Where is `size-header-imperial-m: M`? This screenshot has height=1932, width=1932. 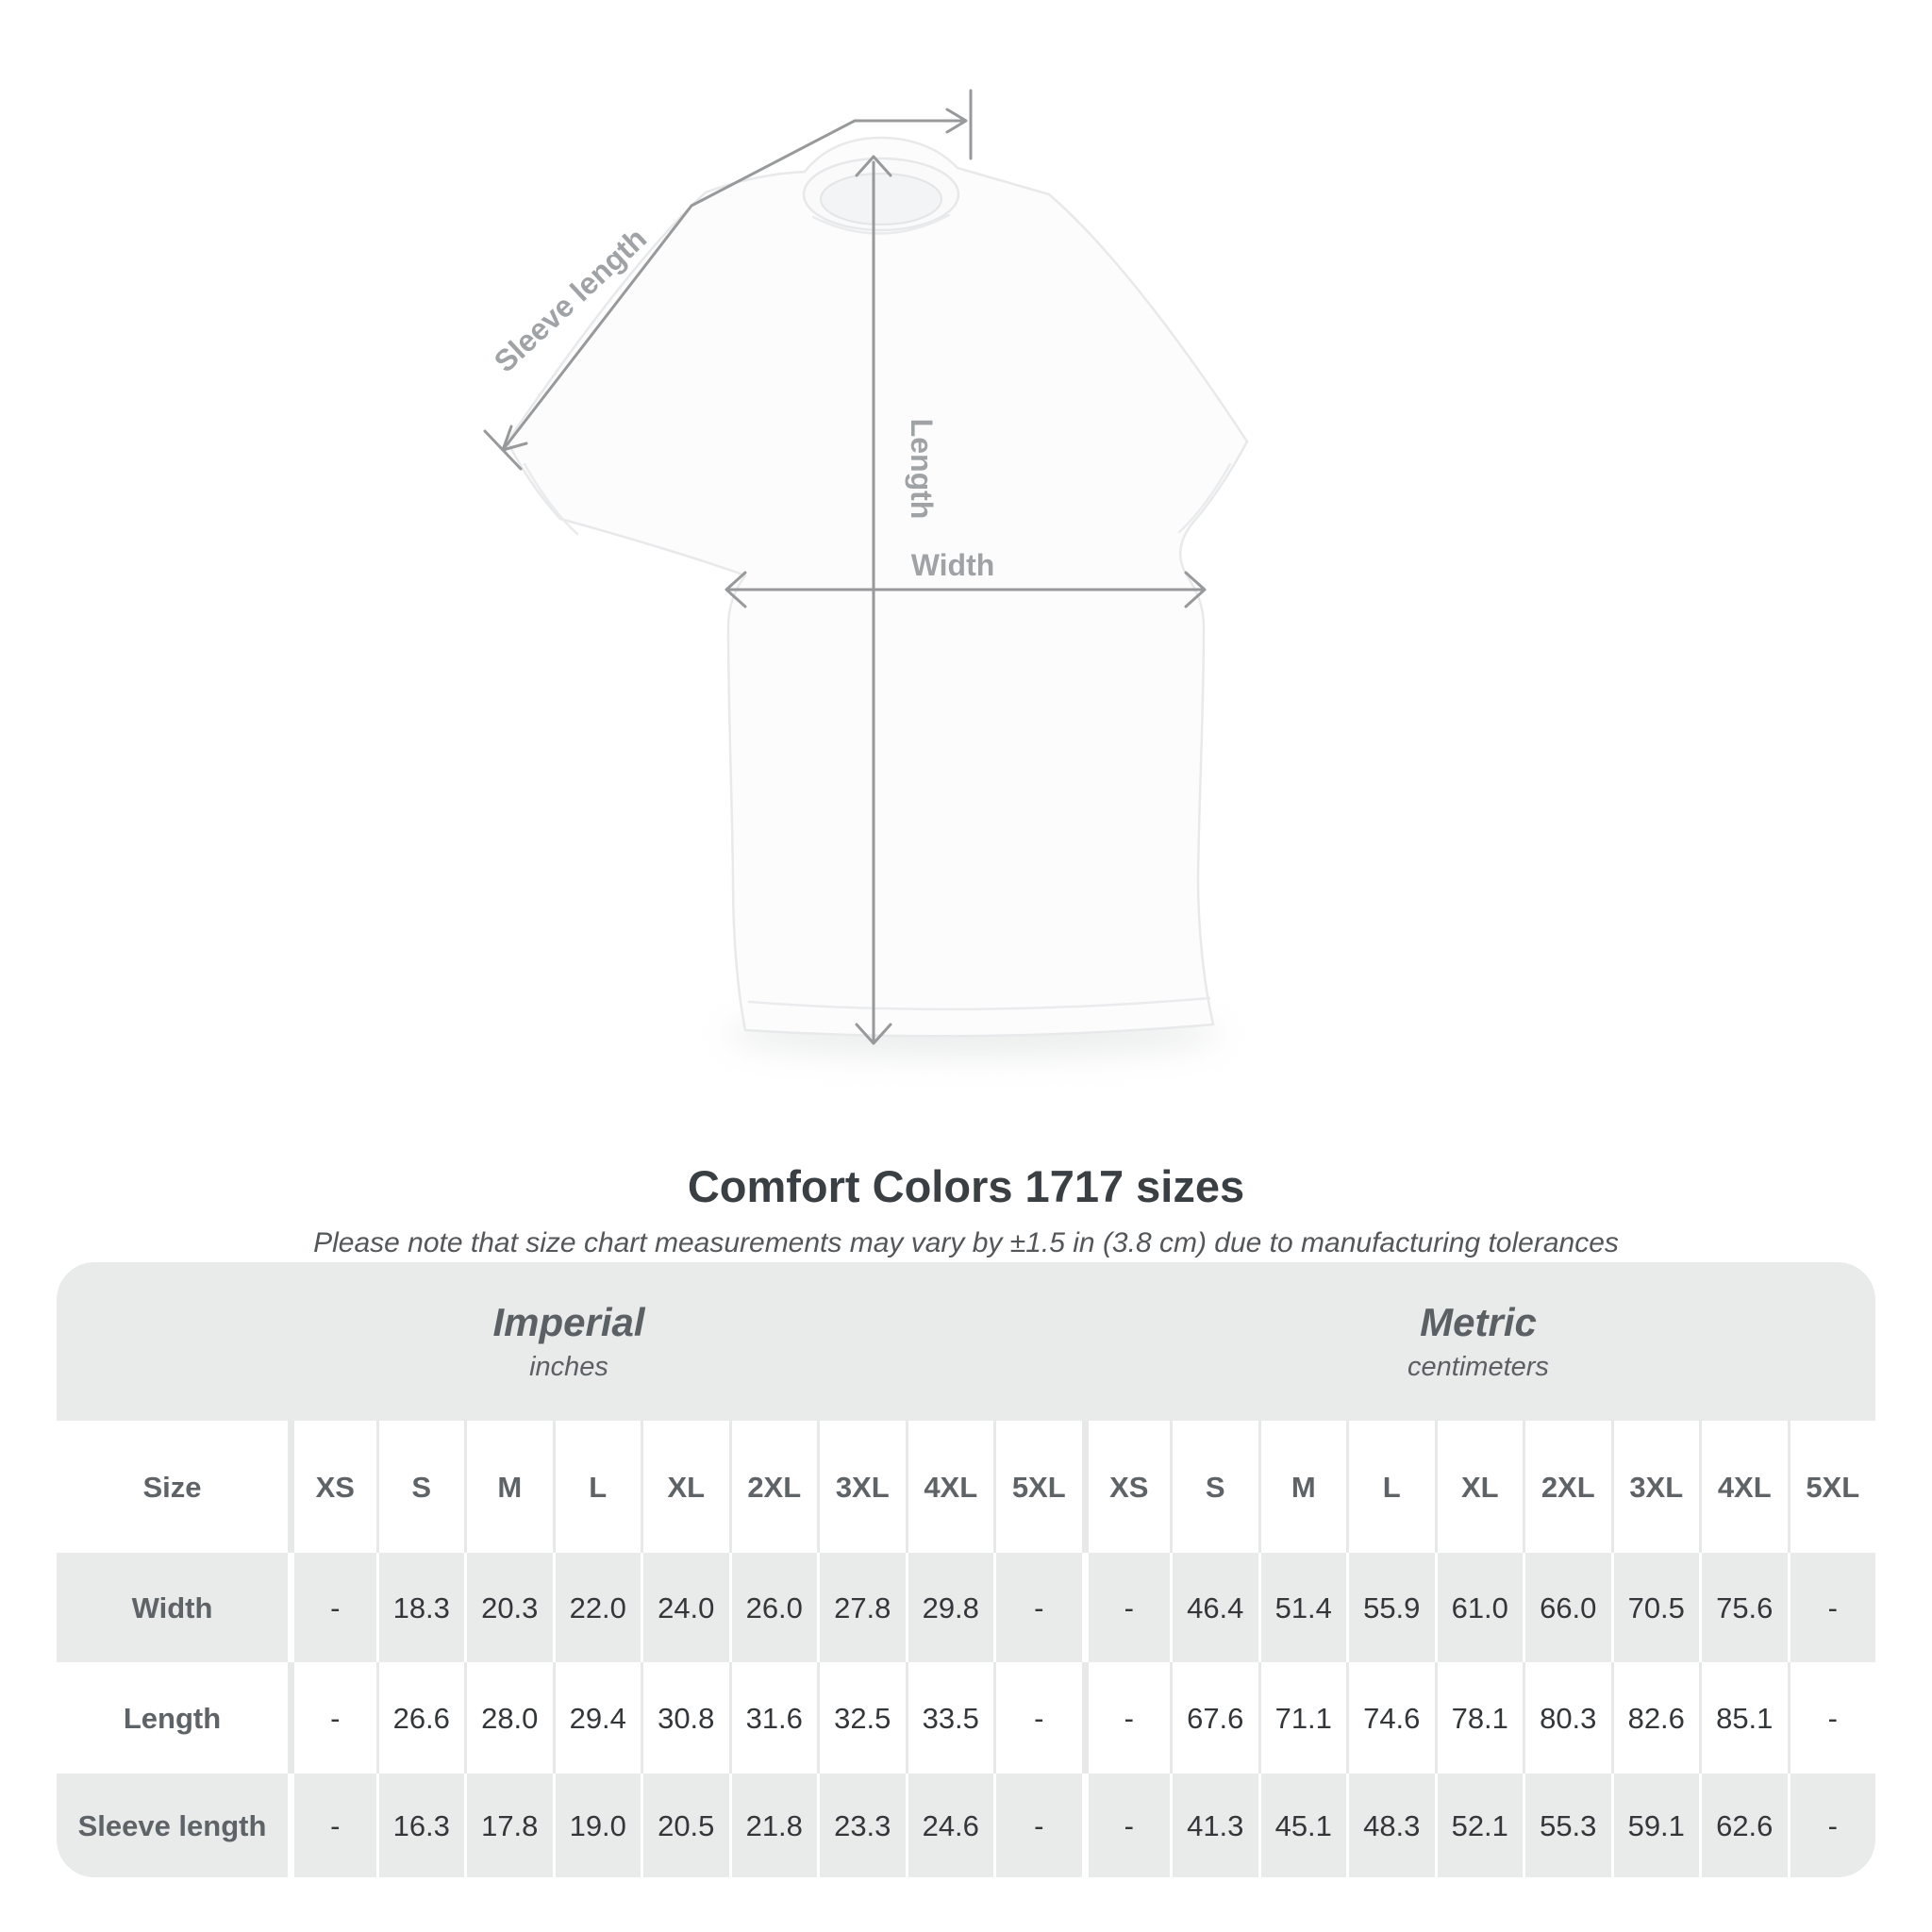
size-header-imperial-m: M is located at coordinates (508, 1487).